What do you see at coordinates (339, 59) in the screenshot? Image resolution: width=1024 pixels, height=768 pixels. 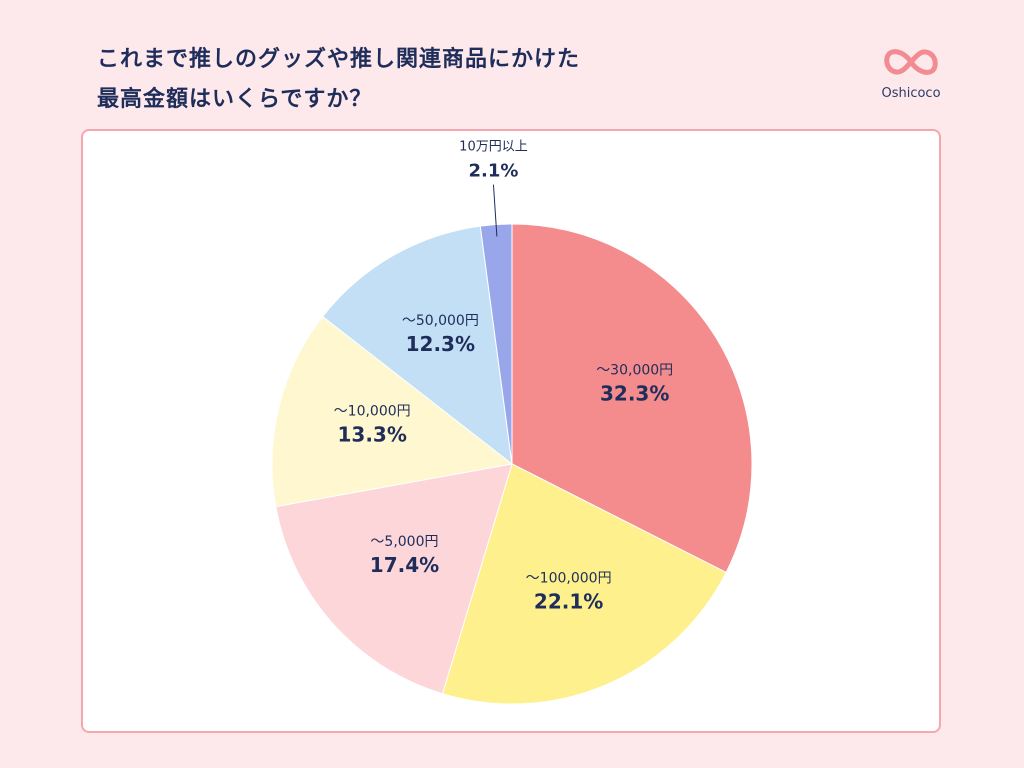 I see `title-line-1: これまで推しのグッズや推し関連商品にかけた` at bounding box center [339, 59].